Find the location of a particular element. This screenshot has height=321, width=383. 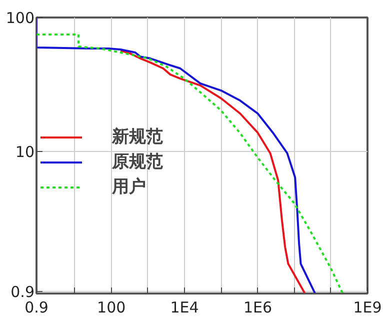

x-tick-label: 0.9 is located at coordinates (36, 307).